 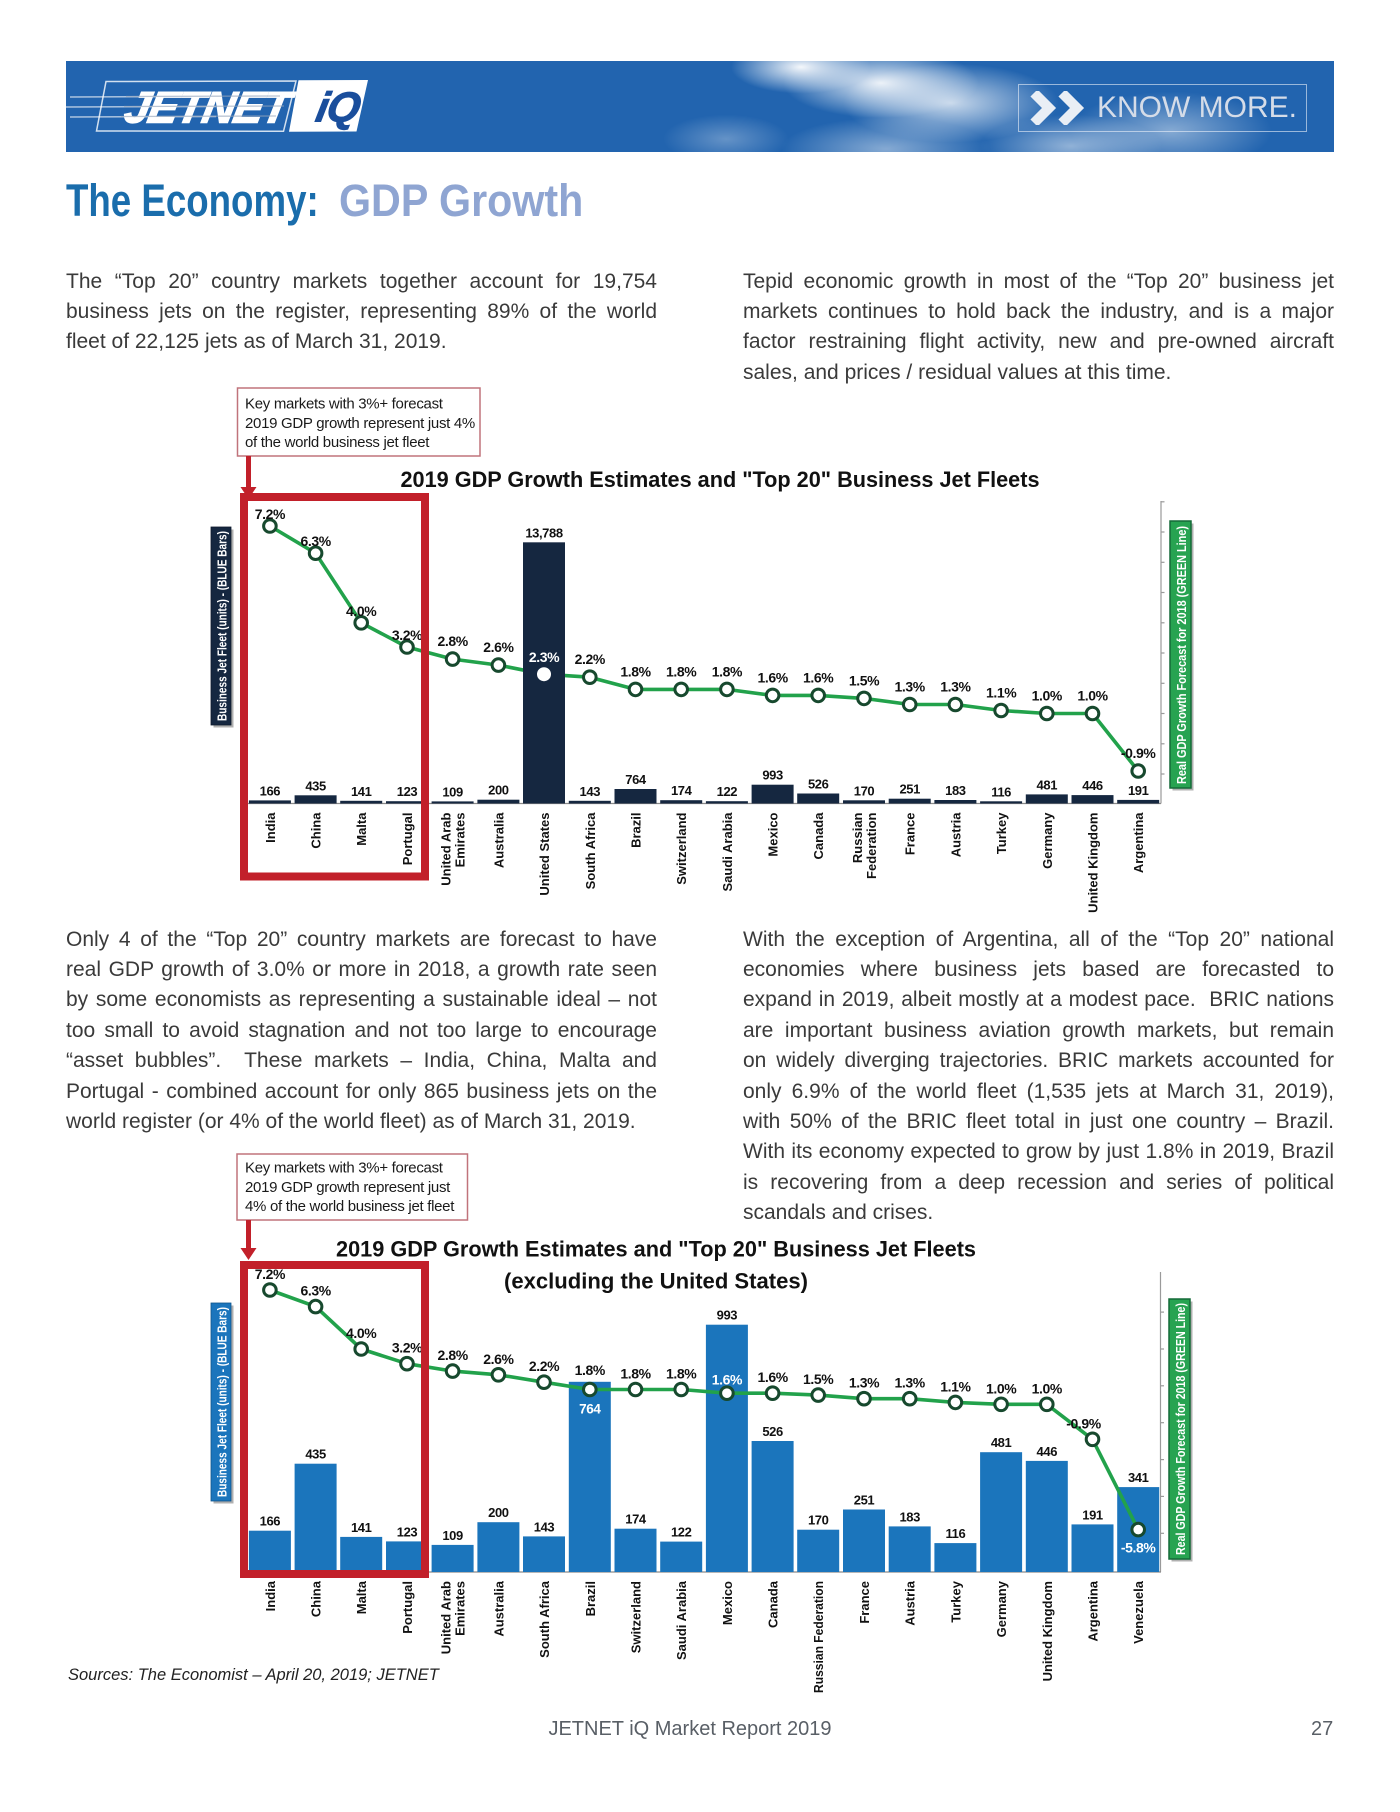 What do you see at coordinates (1093, 1610) in the screenshot?
I see `svg-text: Argentina` at bounding box center [1093, 1610].